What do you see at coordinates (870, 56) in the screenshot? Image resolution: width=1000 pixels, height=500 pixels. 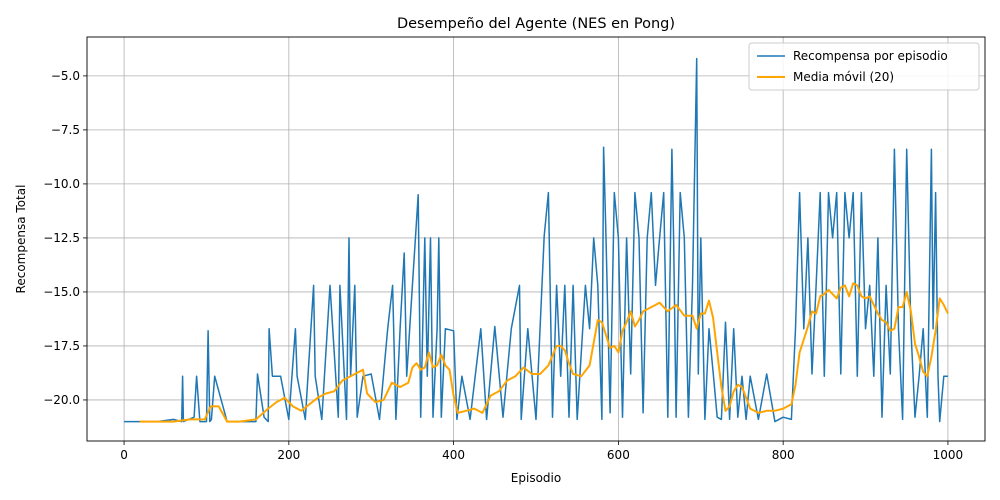 I see `legend-label-episode: Recompensa por episodio` at bounding box center [870, 56].